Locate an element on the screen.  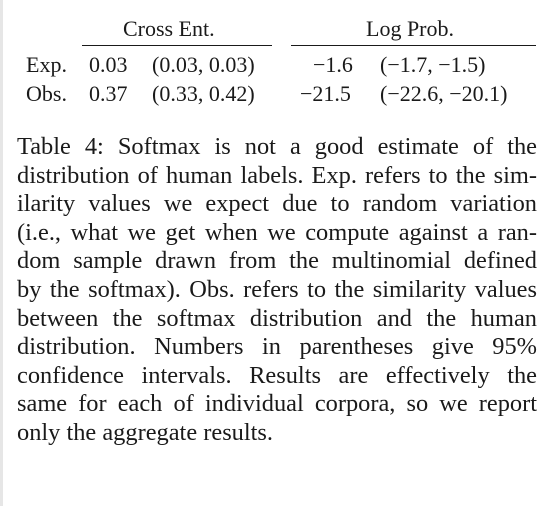
cross-ent-value: 0.37 is located at coordinates (108, 93).